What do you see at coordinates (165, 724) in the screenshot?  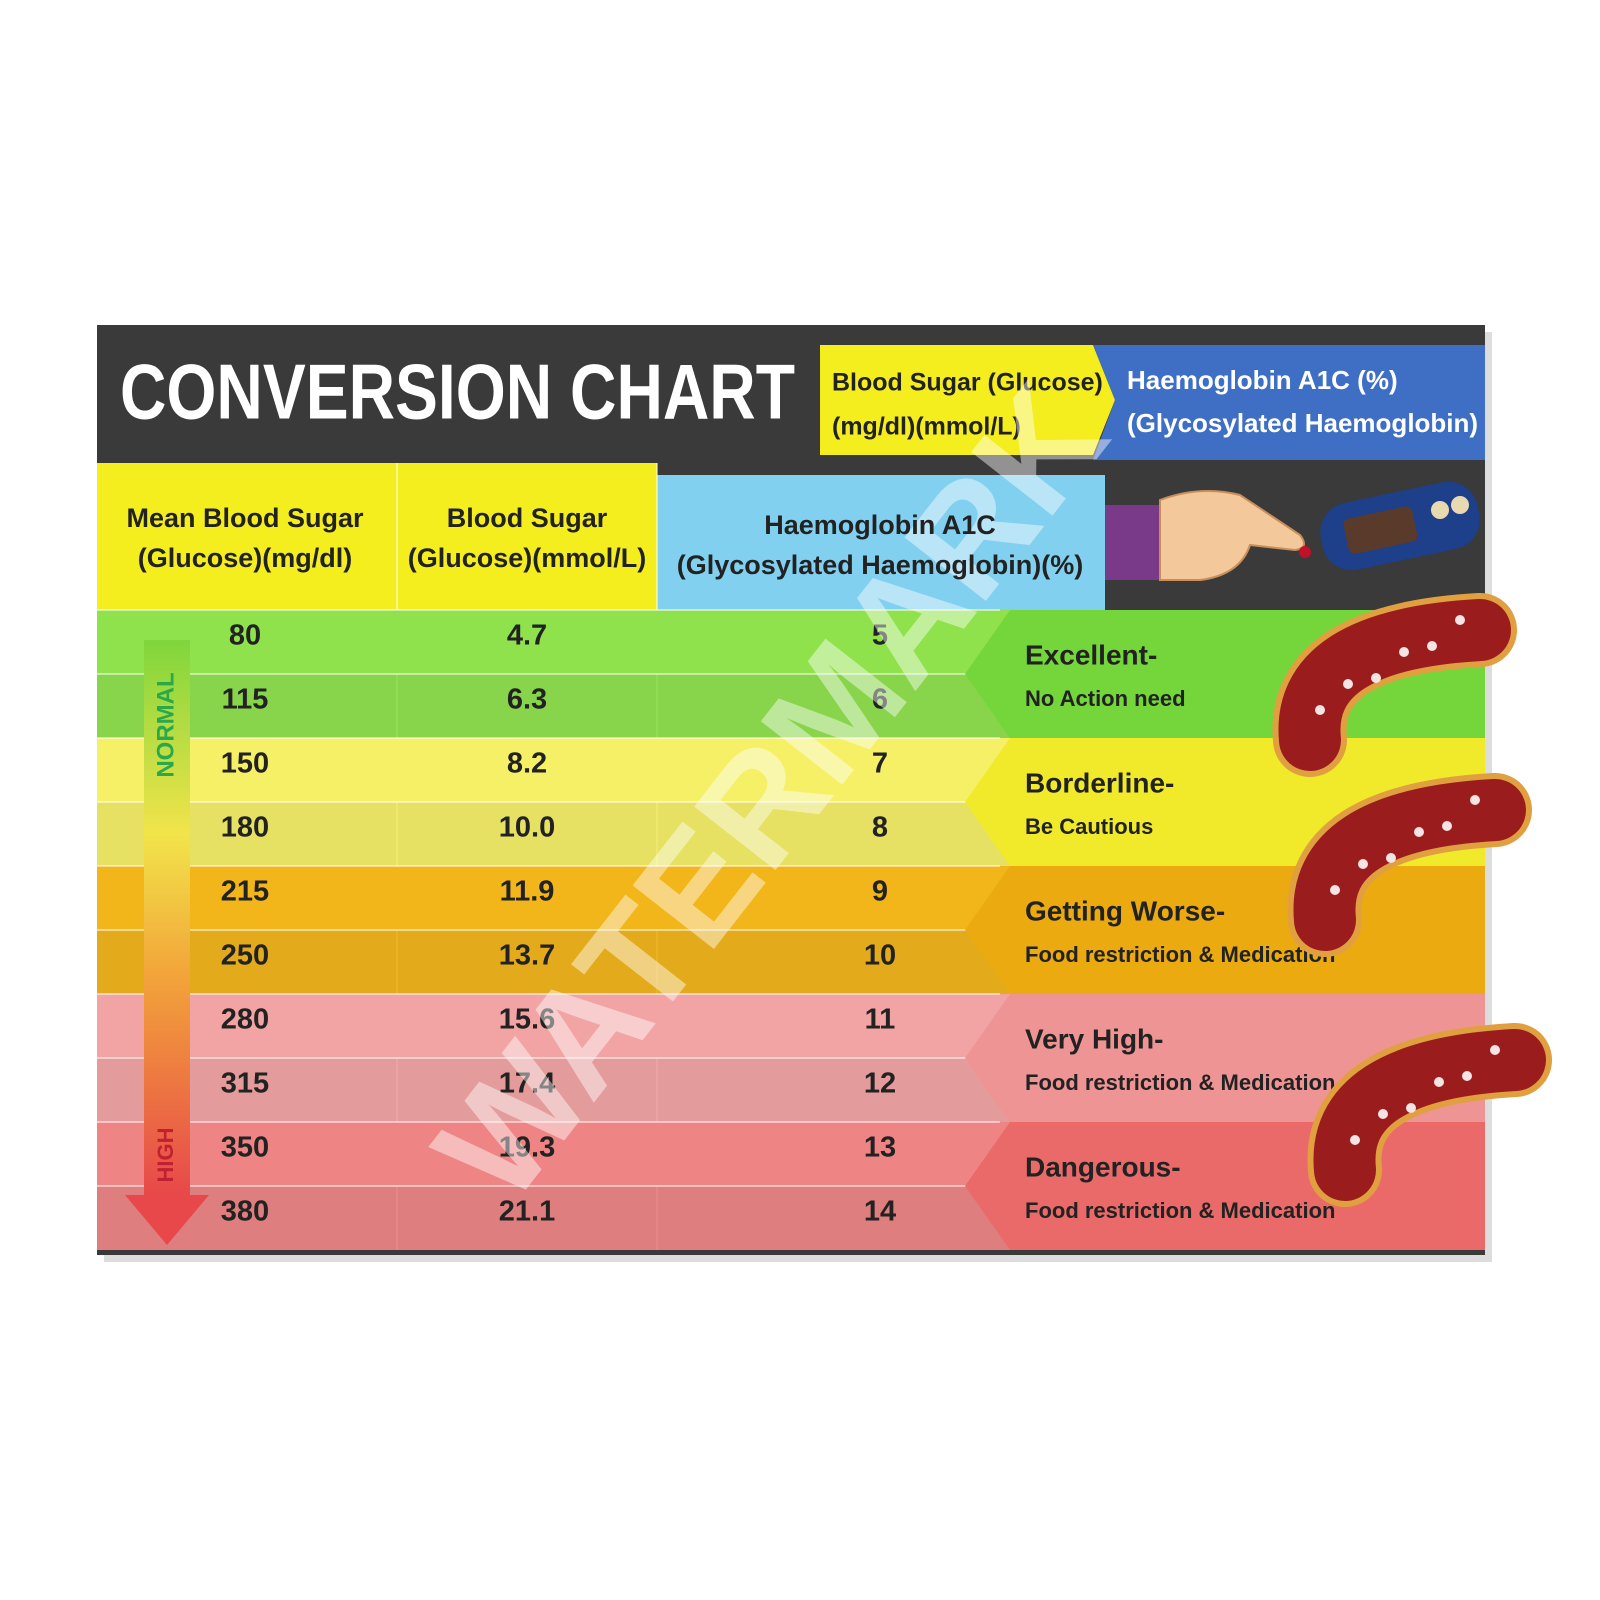 I see `scale-label: NORMAL` at bounding box center [165, 724].